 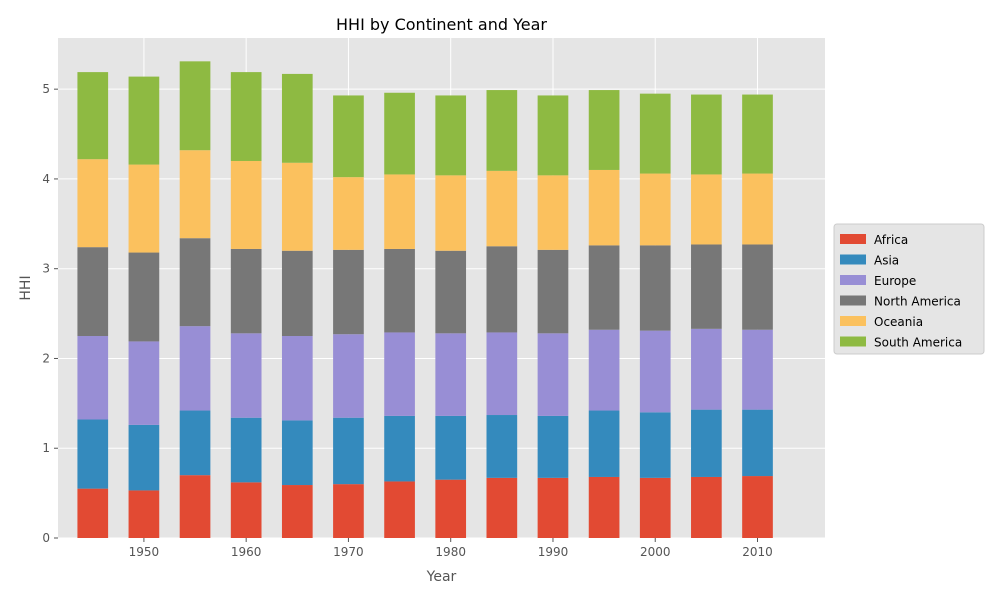 What do you see at coordinates (93, 378) in the screenshot?
I see `bar-europe-1945` at bounding box center [93, 378].